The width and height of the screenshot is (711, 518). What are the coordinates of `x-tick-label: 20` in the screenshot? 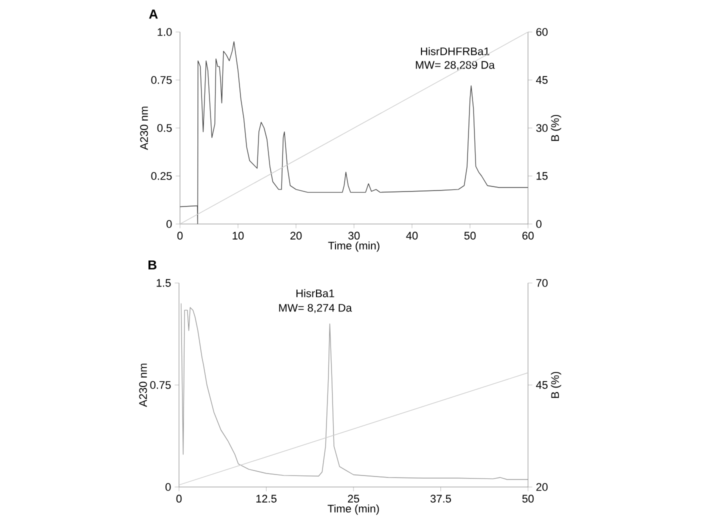 It's located at (296, 236).